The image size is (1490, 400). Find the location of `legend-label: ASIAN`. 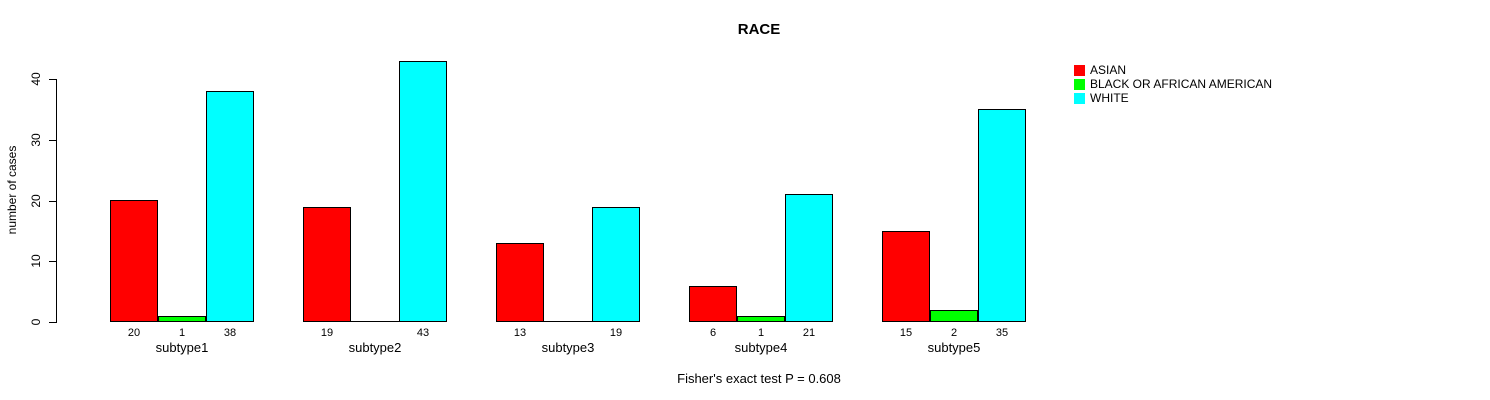

legend-label: ASIAN is located at coordinates (1108, 70).